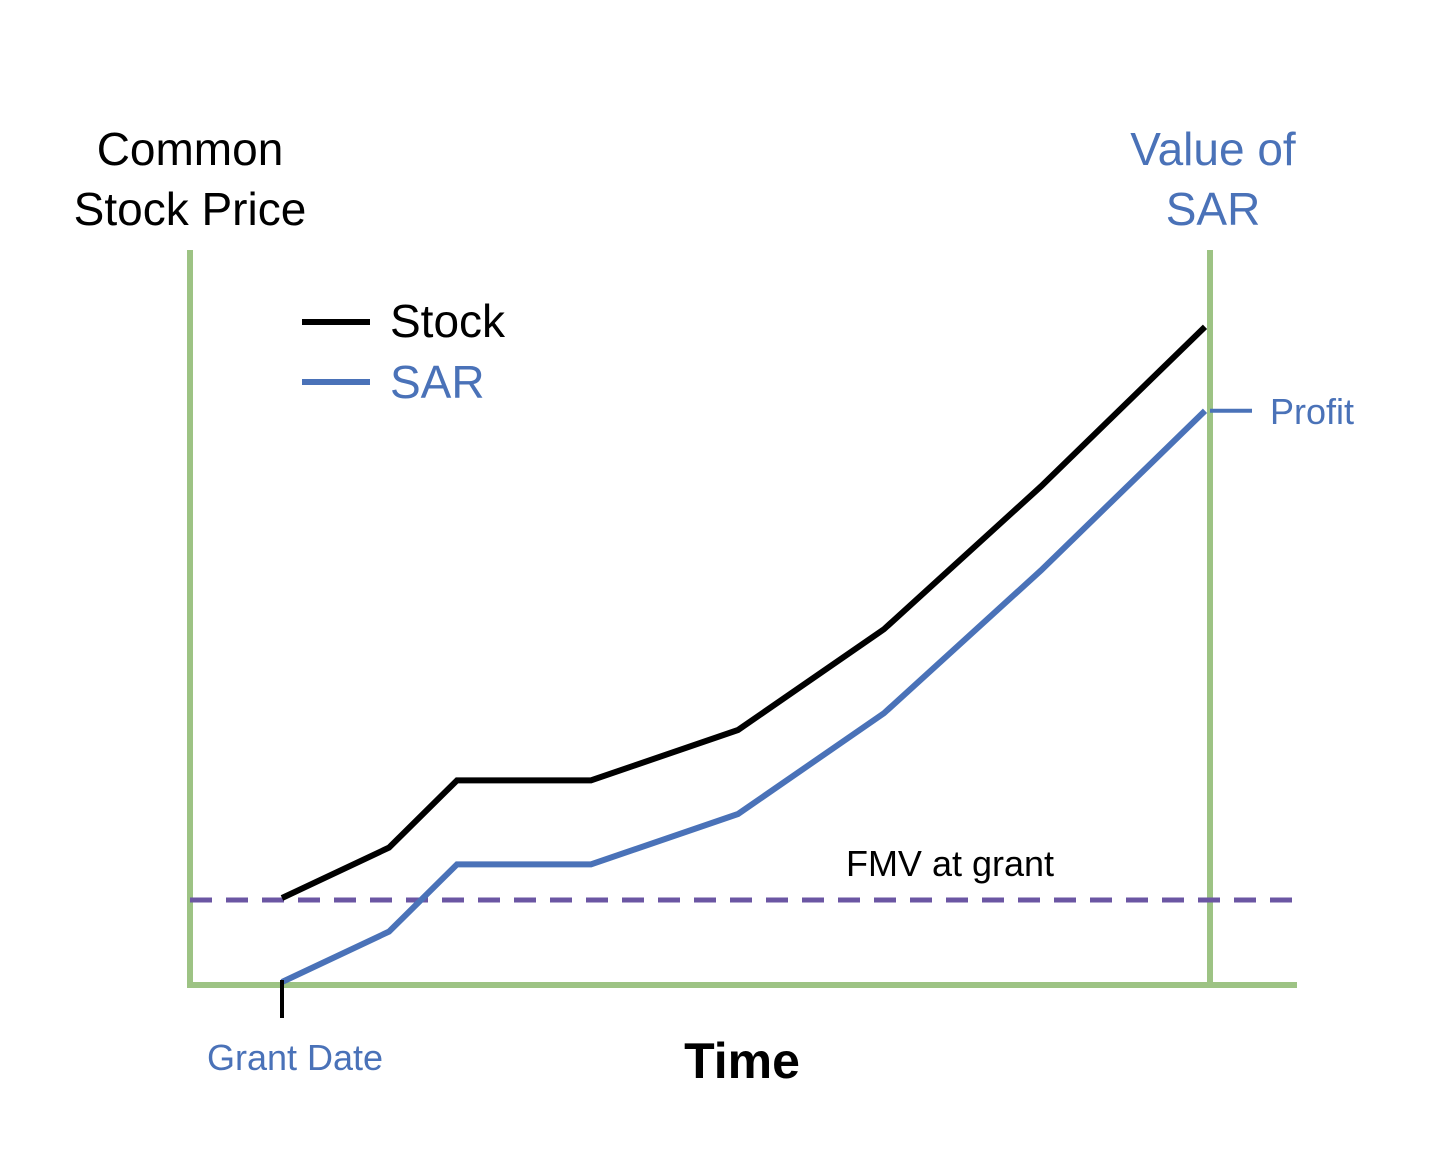 This screenshot has width=1450, height=1155. Describe the element at coordinates (295, 1057) in the screenshot. I see `grant-date-label: Grant Date` at that location.